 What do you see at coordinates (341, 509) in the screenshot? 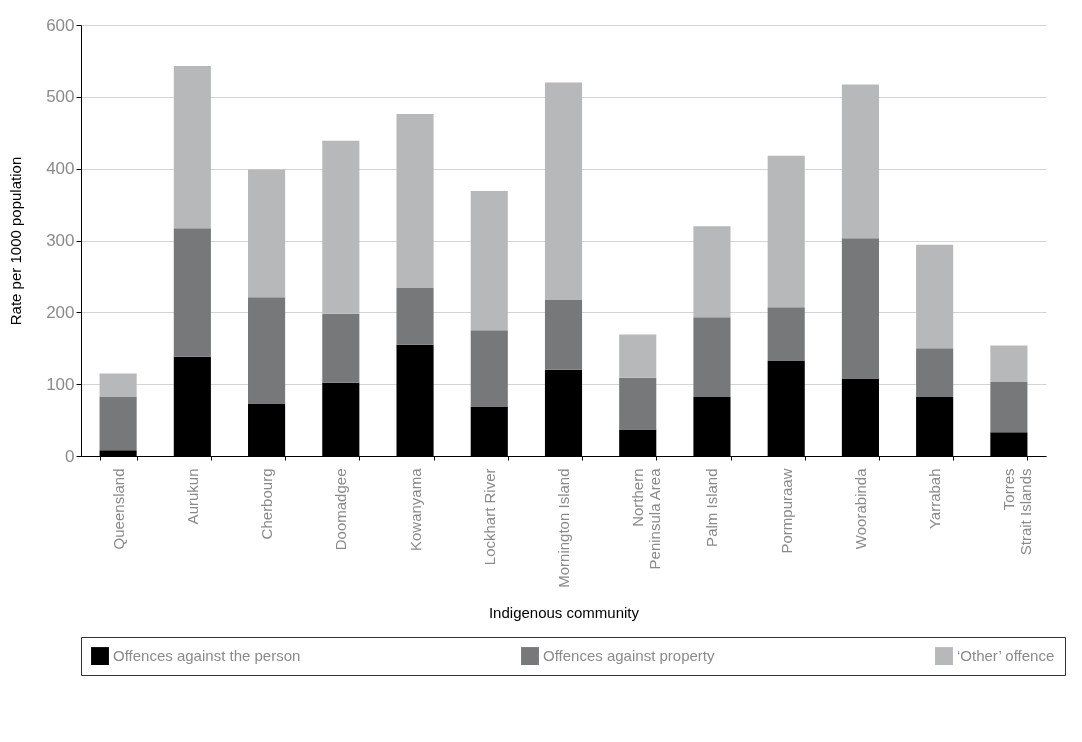
I see `x-tick-label: Doomadgee` at bounding box center [341, 509].